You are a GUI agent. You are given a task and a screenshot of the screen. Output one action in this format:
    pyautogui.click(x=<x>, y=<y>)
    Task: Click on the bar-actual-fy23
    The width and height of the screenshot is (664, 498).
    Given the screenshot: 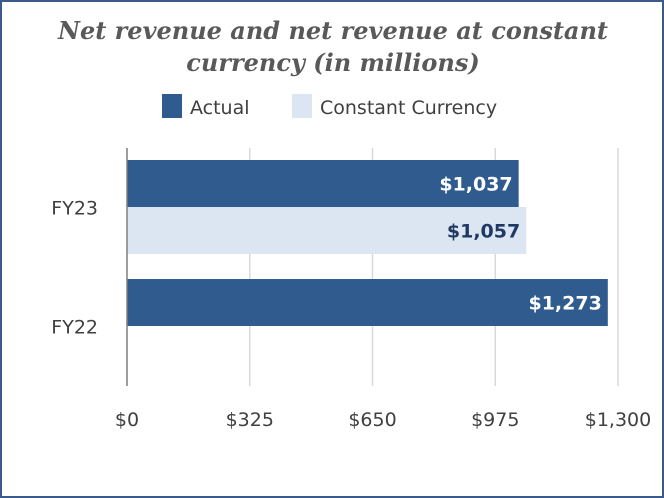 What is the action you would take?
    pyautogui.click(x=323, y=183)
    